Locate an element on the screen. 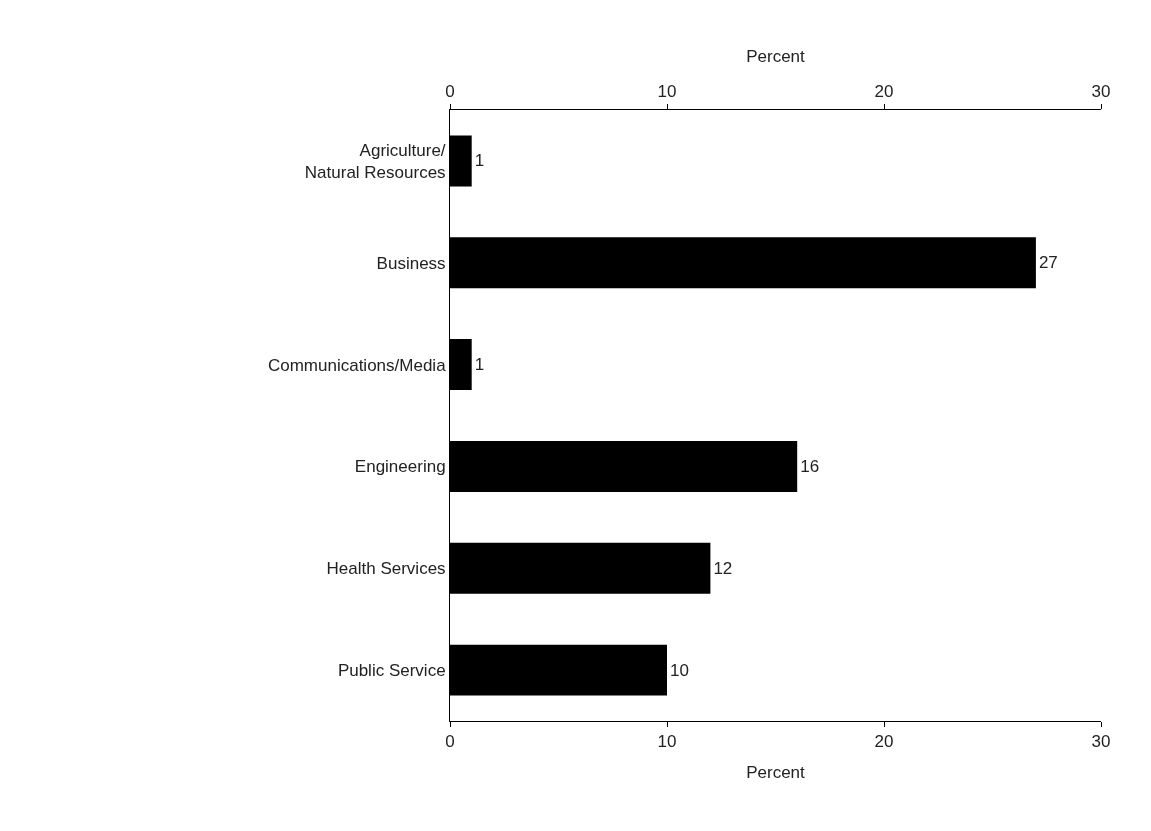 The height and width of the screenshot is (831, 1151). data-label: 16 is located at coordinates (810, 466).